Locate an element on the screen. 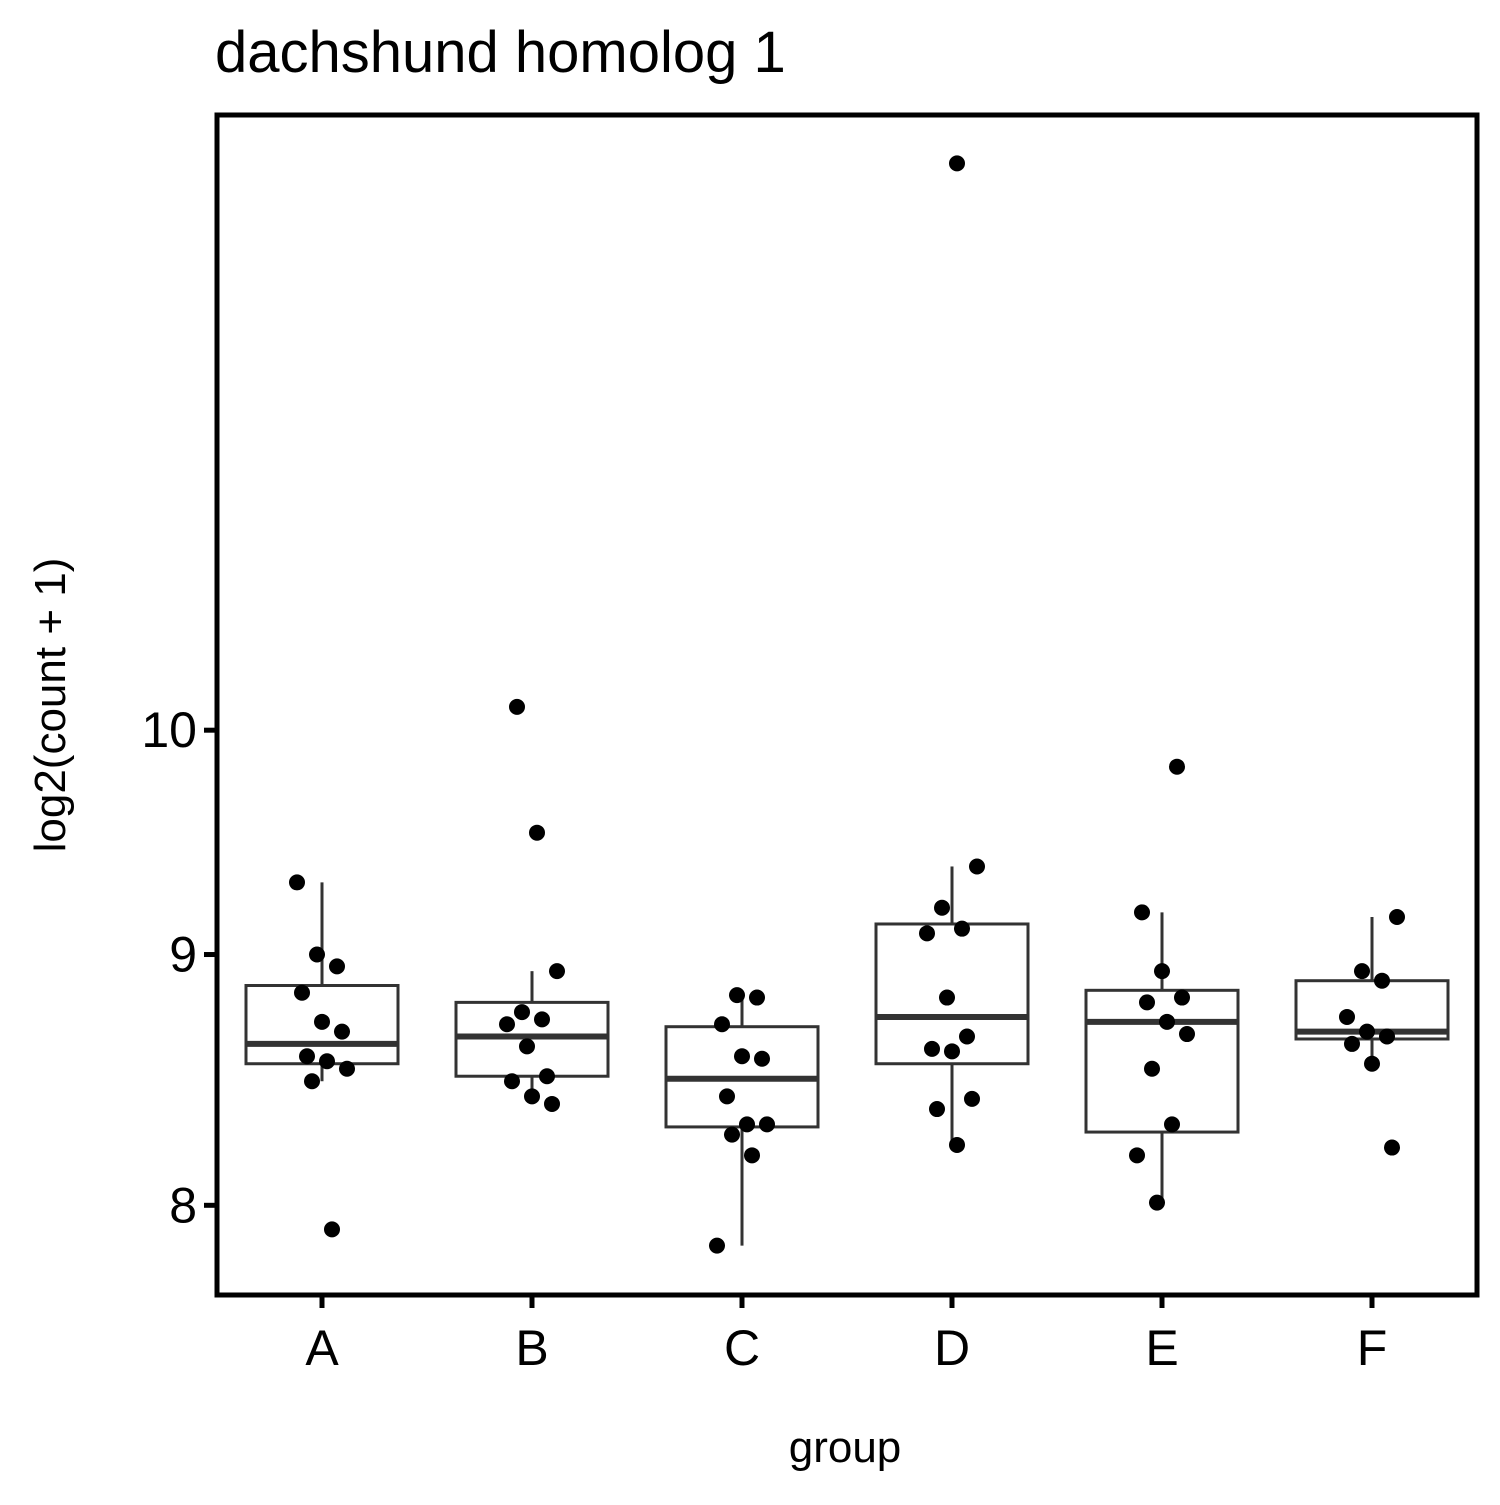  x-tick-label: B is located at coordinates (531, 1348).